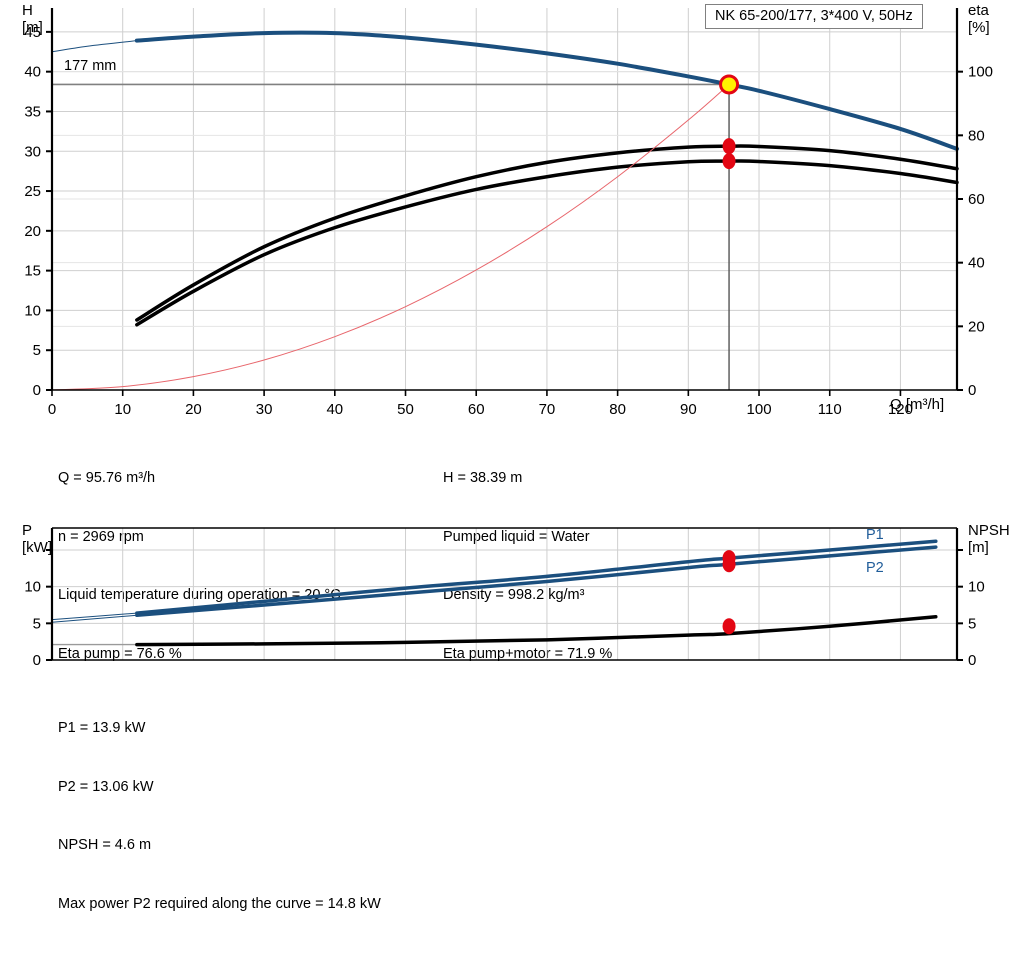 Image resolution: width=1024 pixels, height=953 pixels. Describe the element at coordinates (688, 409) in the screenshot. I see `xtick-label: 90` at that location.